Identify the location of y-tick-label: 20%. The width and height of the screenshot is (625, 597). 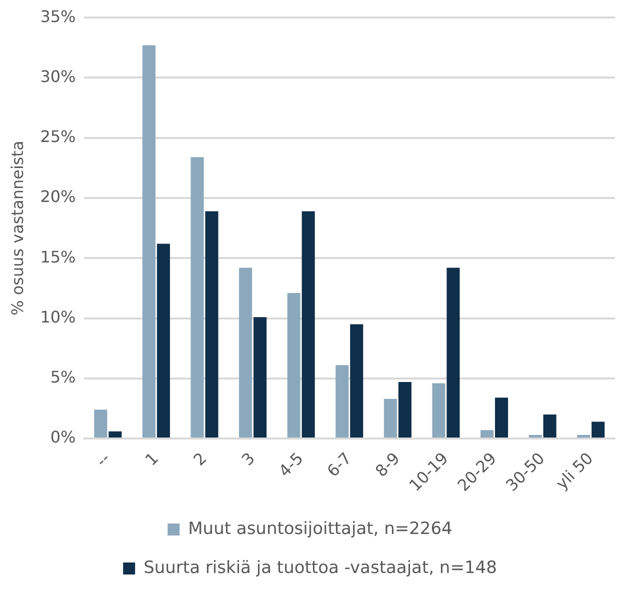
(58, 196).